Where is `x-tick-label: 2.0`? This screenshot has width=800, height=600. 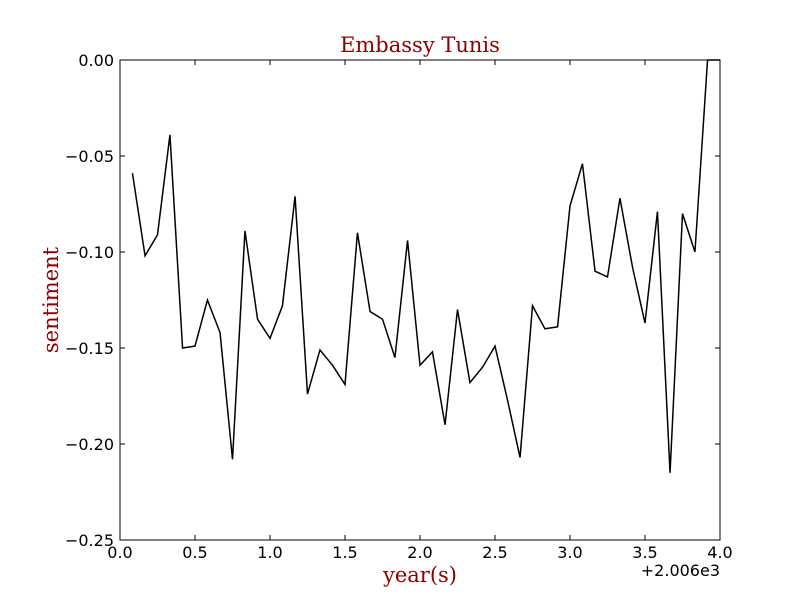
x-tick-label: 2.0 is located at coordinates (419, 552).